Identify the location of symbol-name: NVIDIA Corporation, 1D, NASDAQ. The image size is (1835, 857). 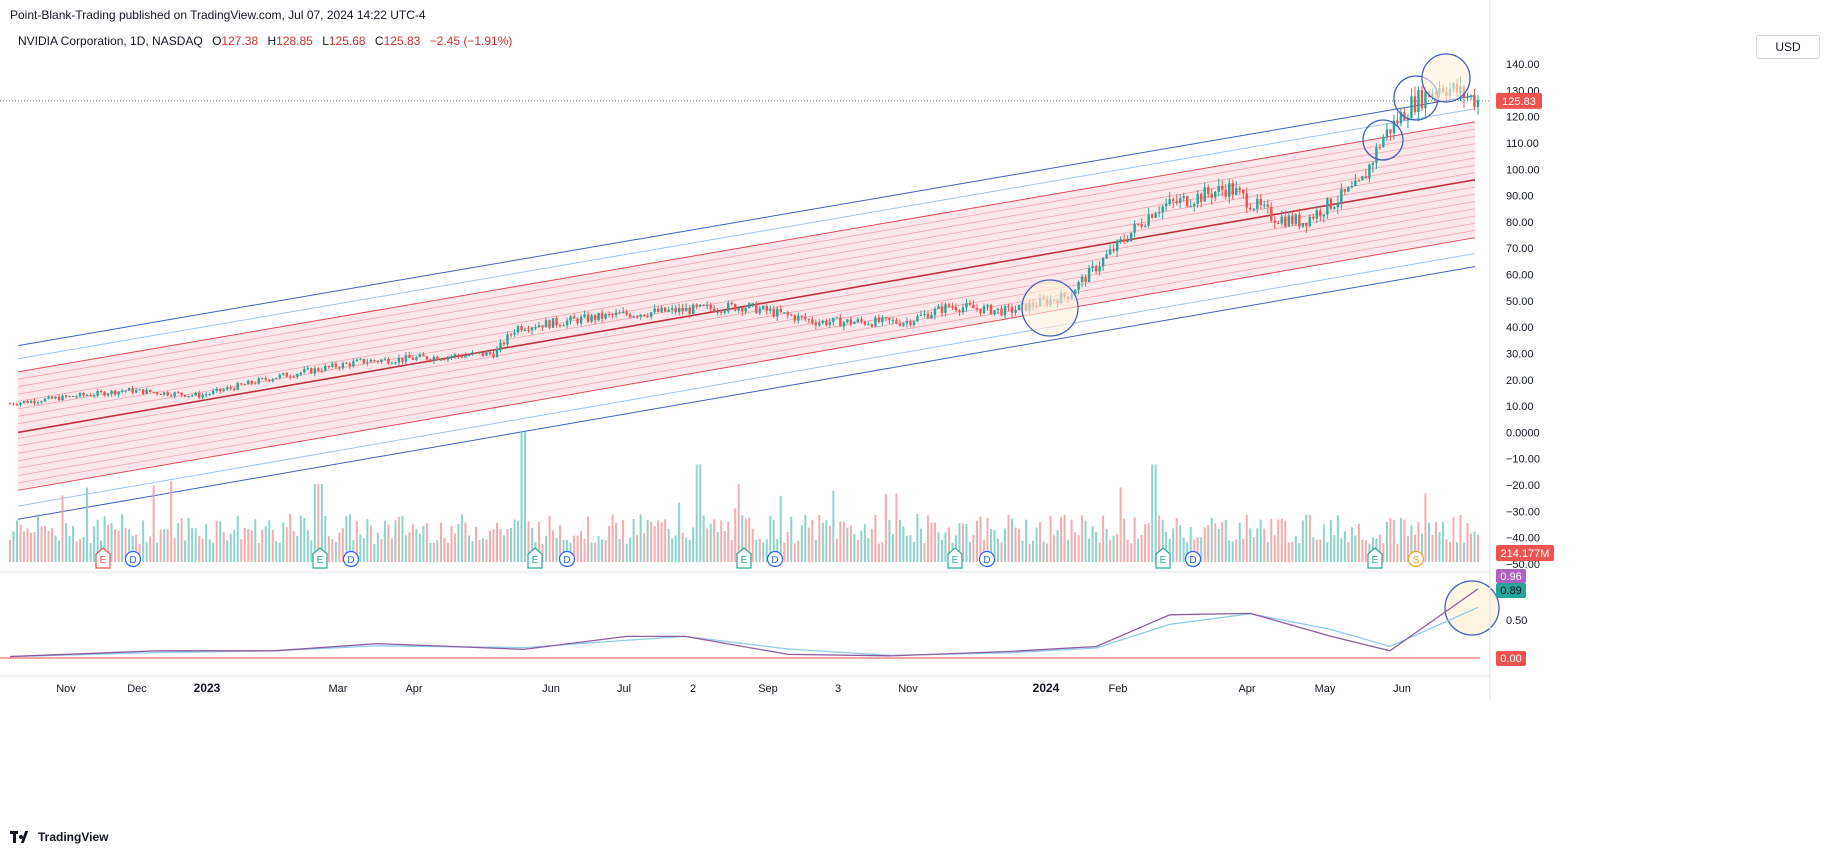
(110, 41).